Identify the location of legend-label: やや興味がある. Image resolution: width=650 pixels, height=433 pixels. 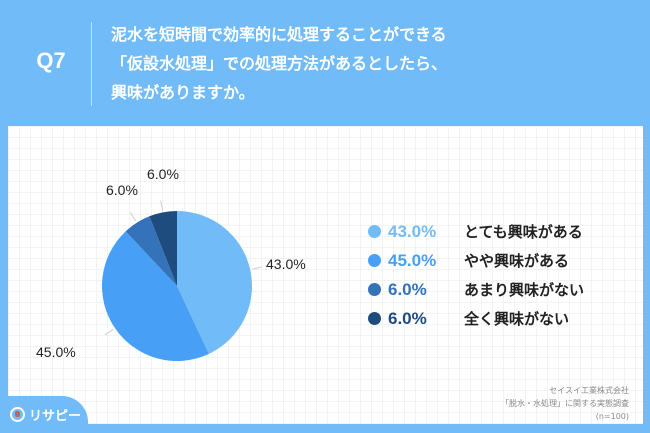
(517, 261).